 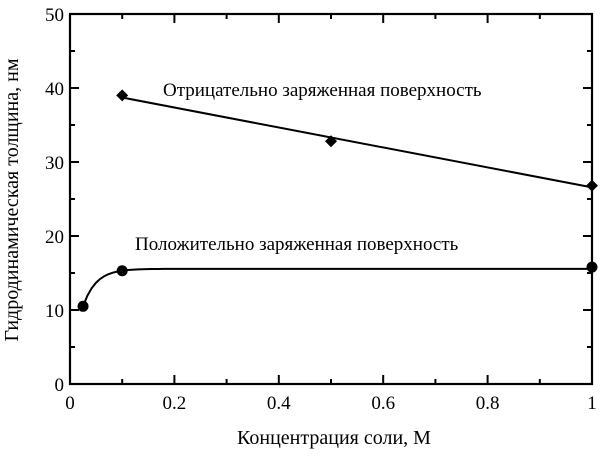 What do you see at coordinates (592, 403) in the screenshot?
I see `x-tick-label: 1` at bounding box center [592, 403].